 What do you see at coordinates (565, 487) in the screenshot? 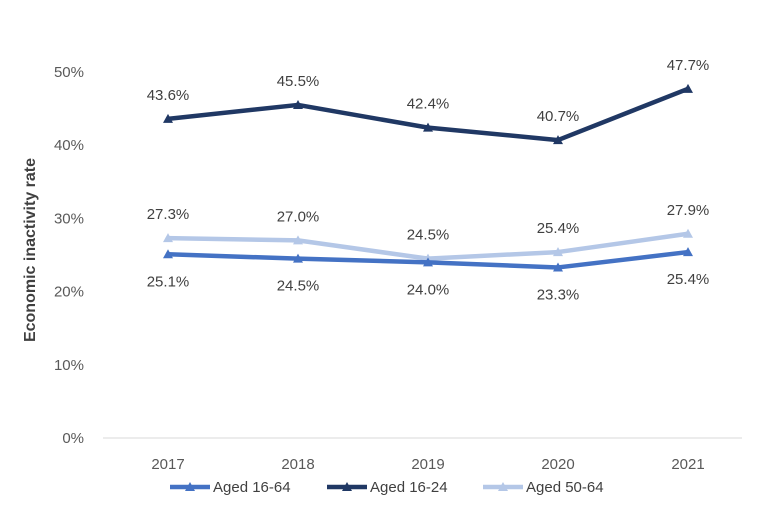
I see `legend-label: Aged 50-64` at bounding box center [565, 487].